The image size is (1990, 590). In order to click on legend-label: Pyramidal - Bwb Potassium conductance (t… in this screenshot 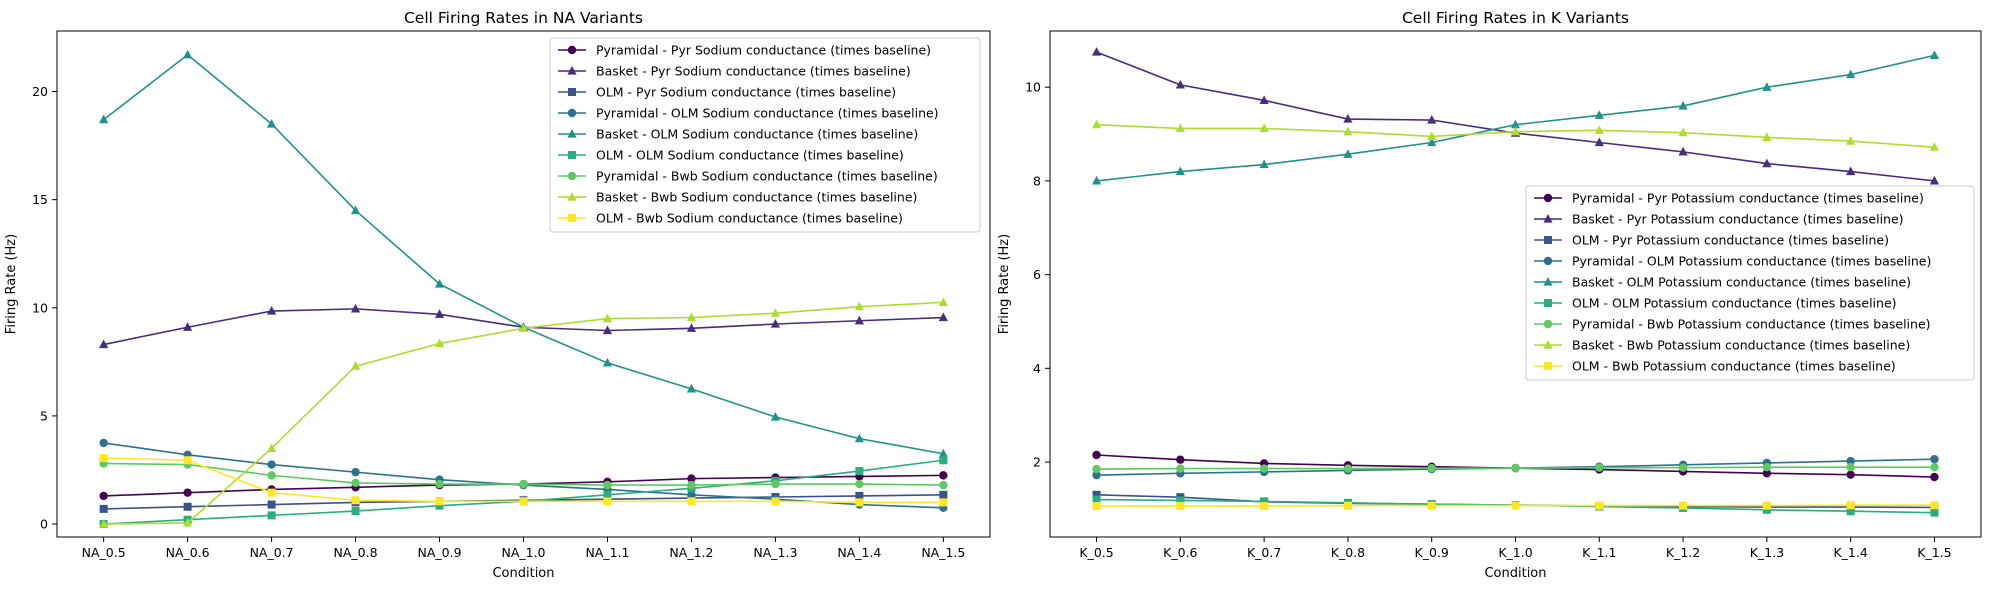, I will do `click(1751, 324)`.